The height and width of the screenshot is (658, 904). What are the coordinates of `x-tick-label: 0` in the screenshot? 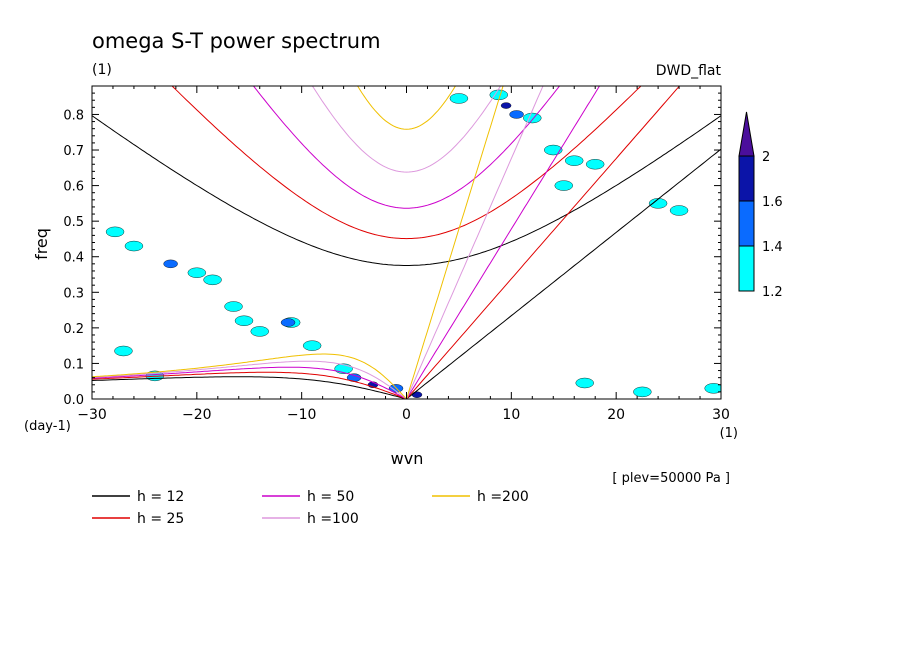 It's located at (406, 415).